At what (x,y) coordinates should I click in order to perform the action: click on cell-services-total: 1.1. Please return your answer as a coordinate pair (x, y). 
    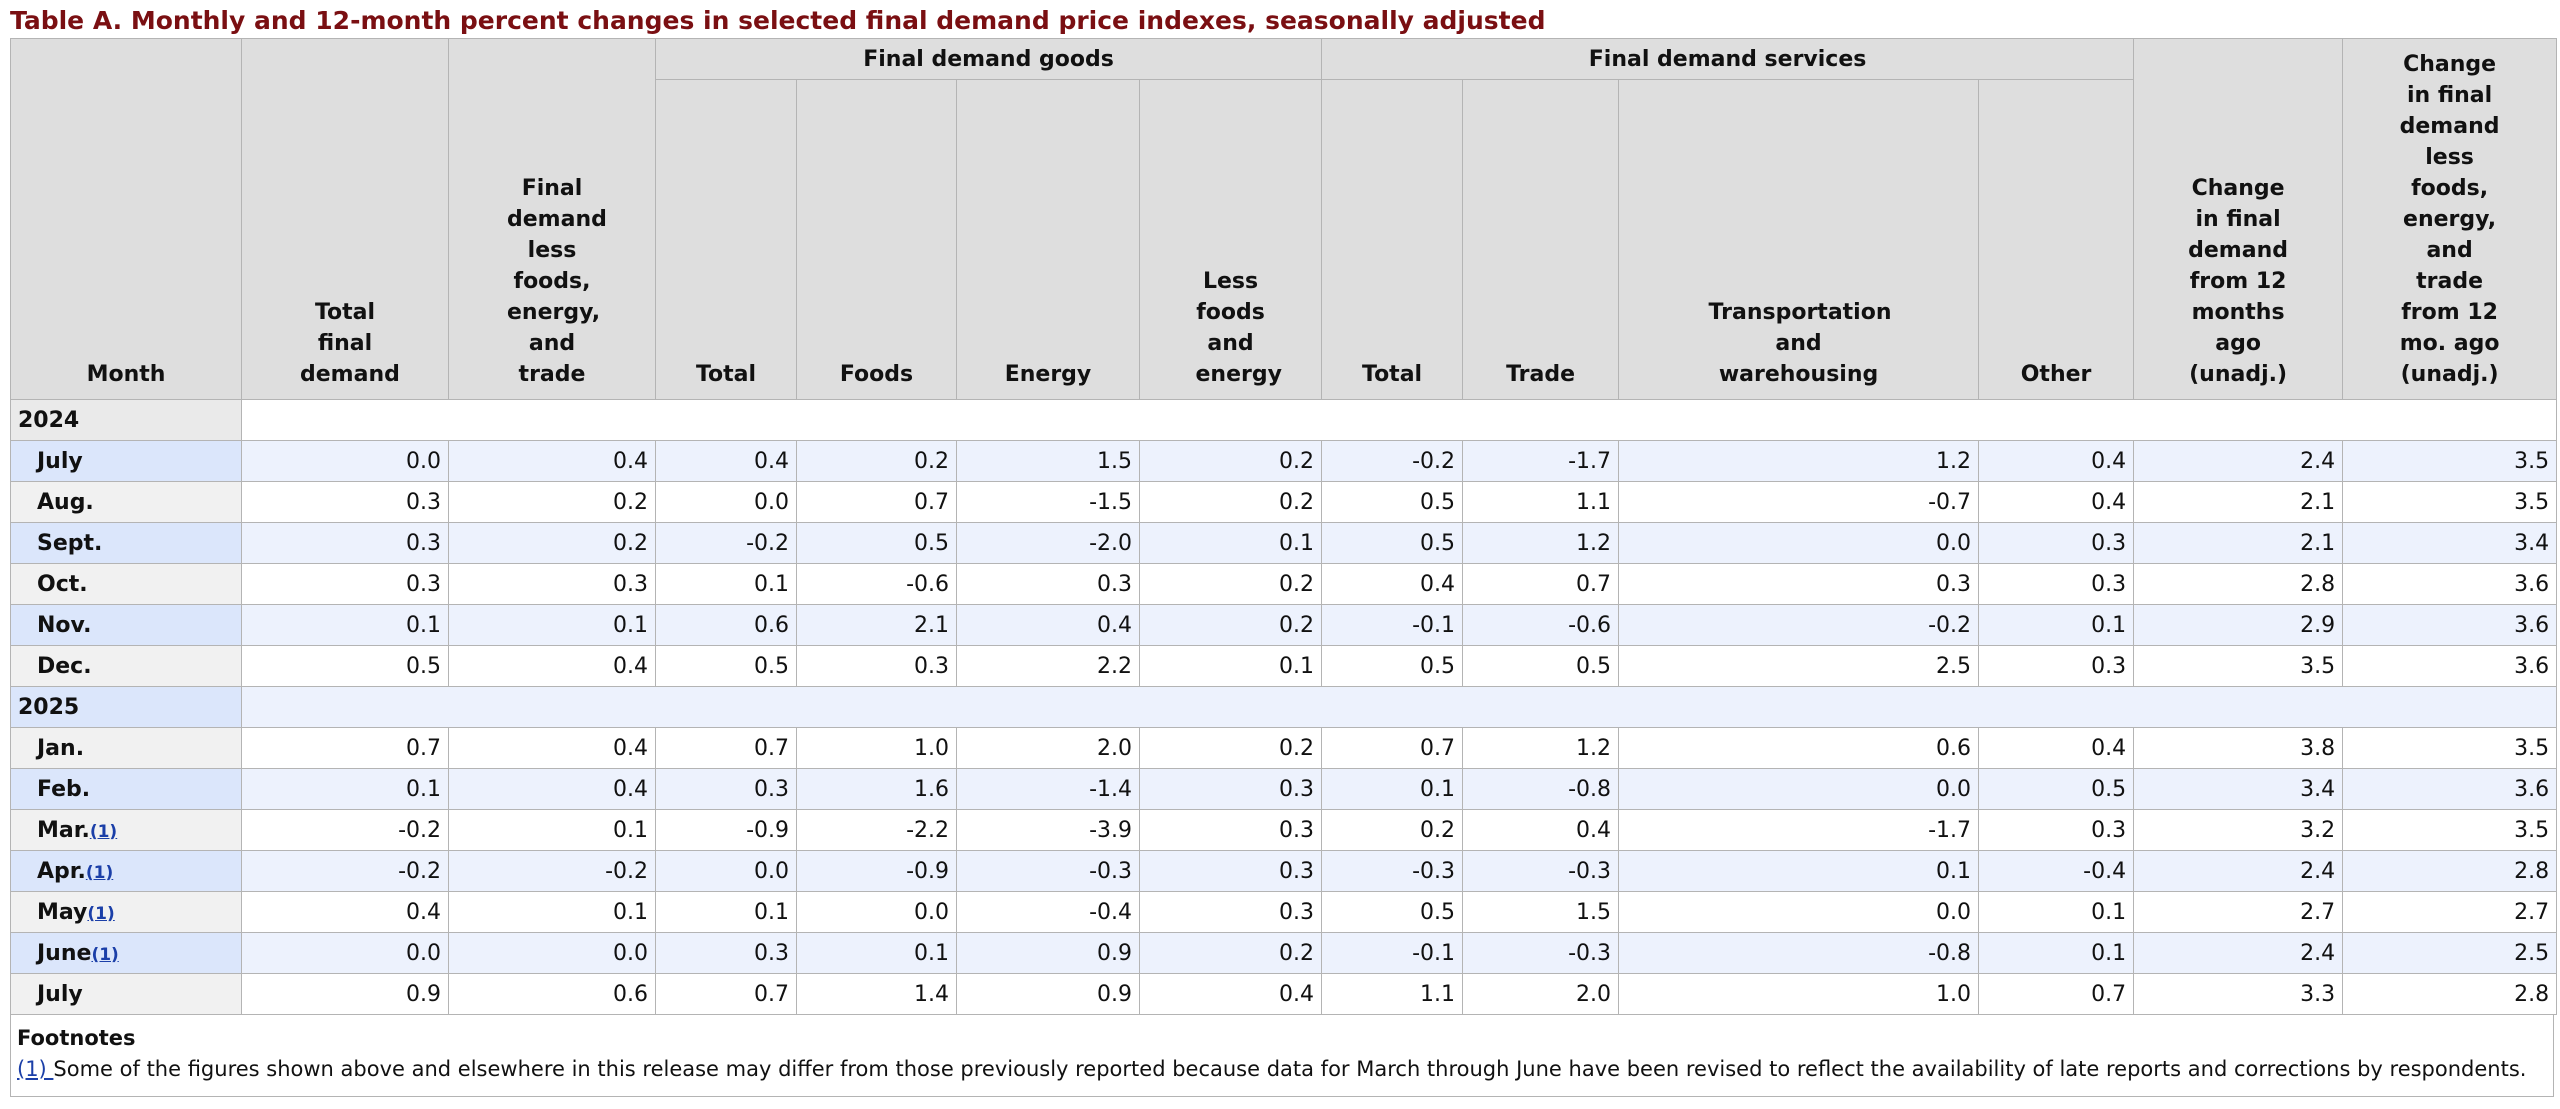
    Looking at the image, I should click on (1392, 994).